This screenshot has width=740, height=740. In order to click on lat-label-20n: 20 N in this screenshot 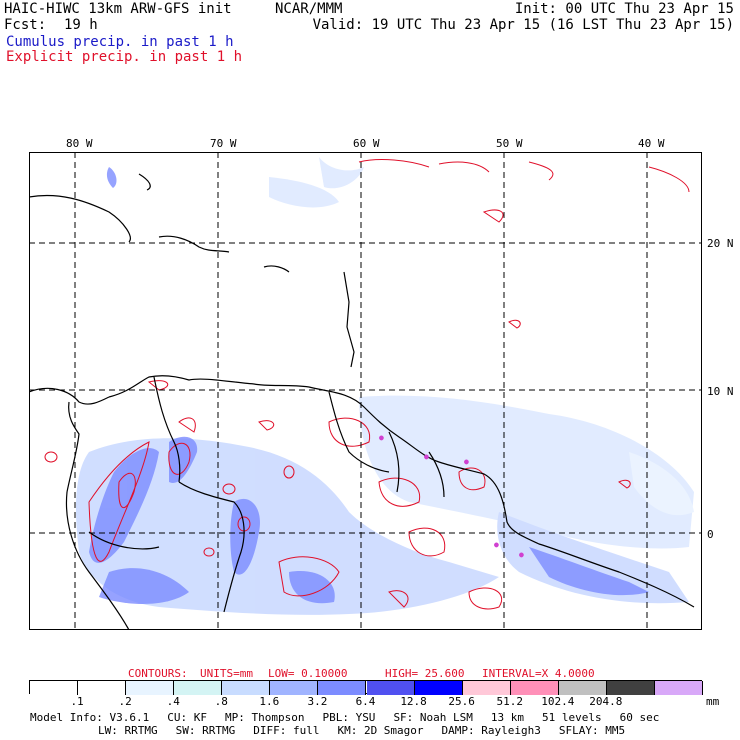, I will do `click(720, 243)`.